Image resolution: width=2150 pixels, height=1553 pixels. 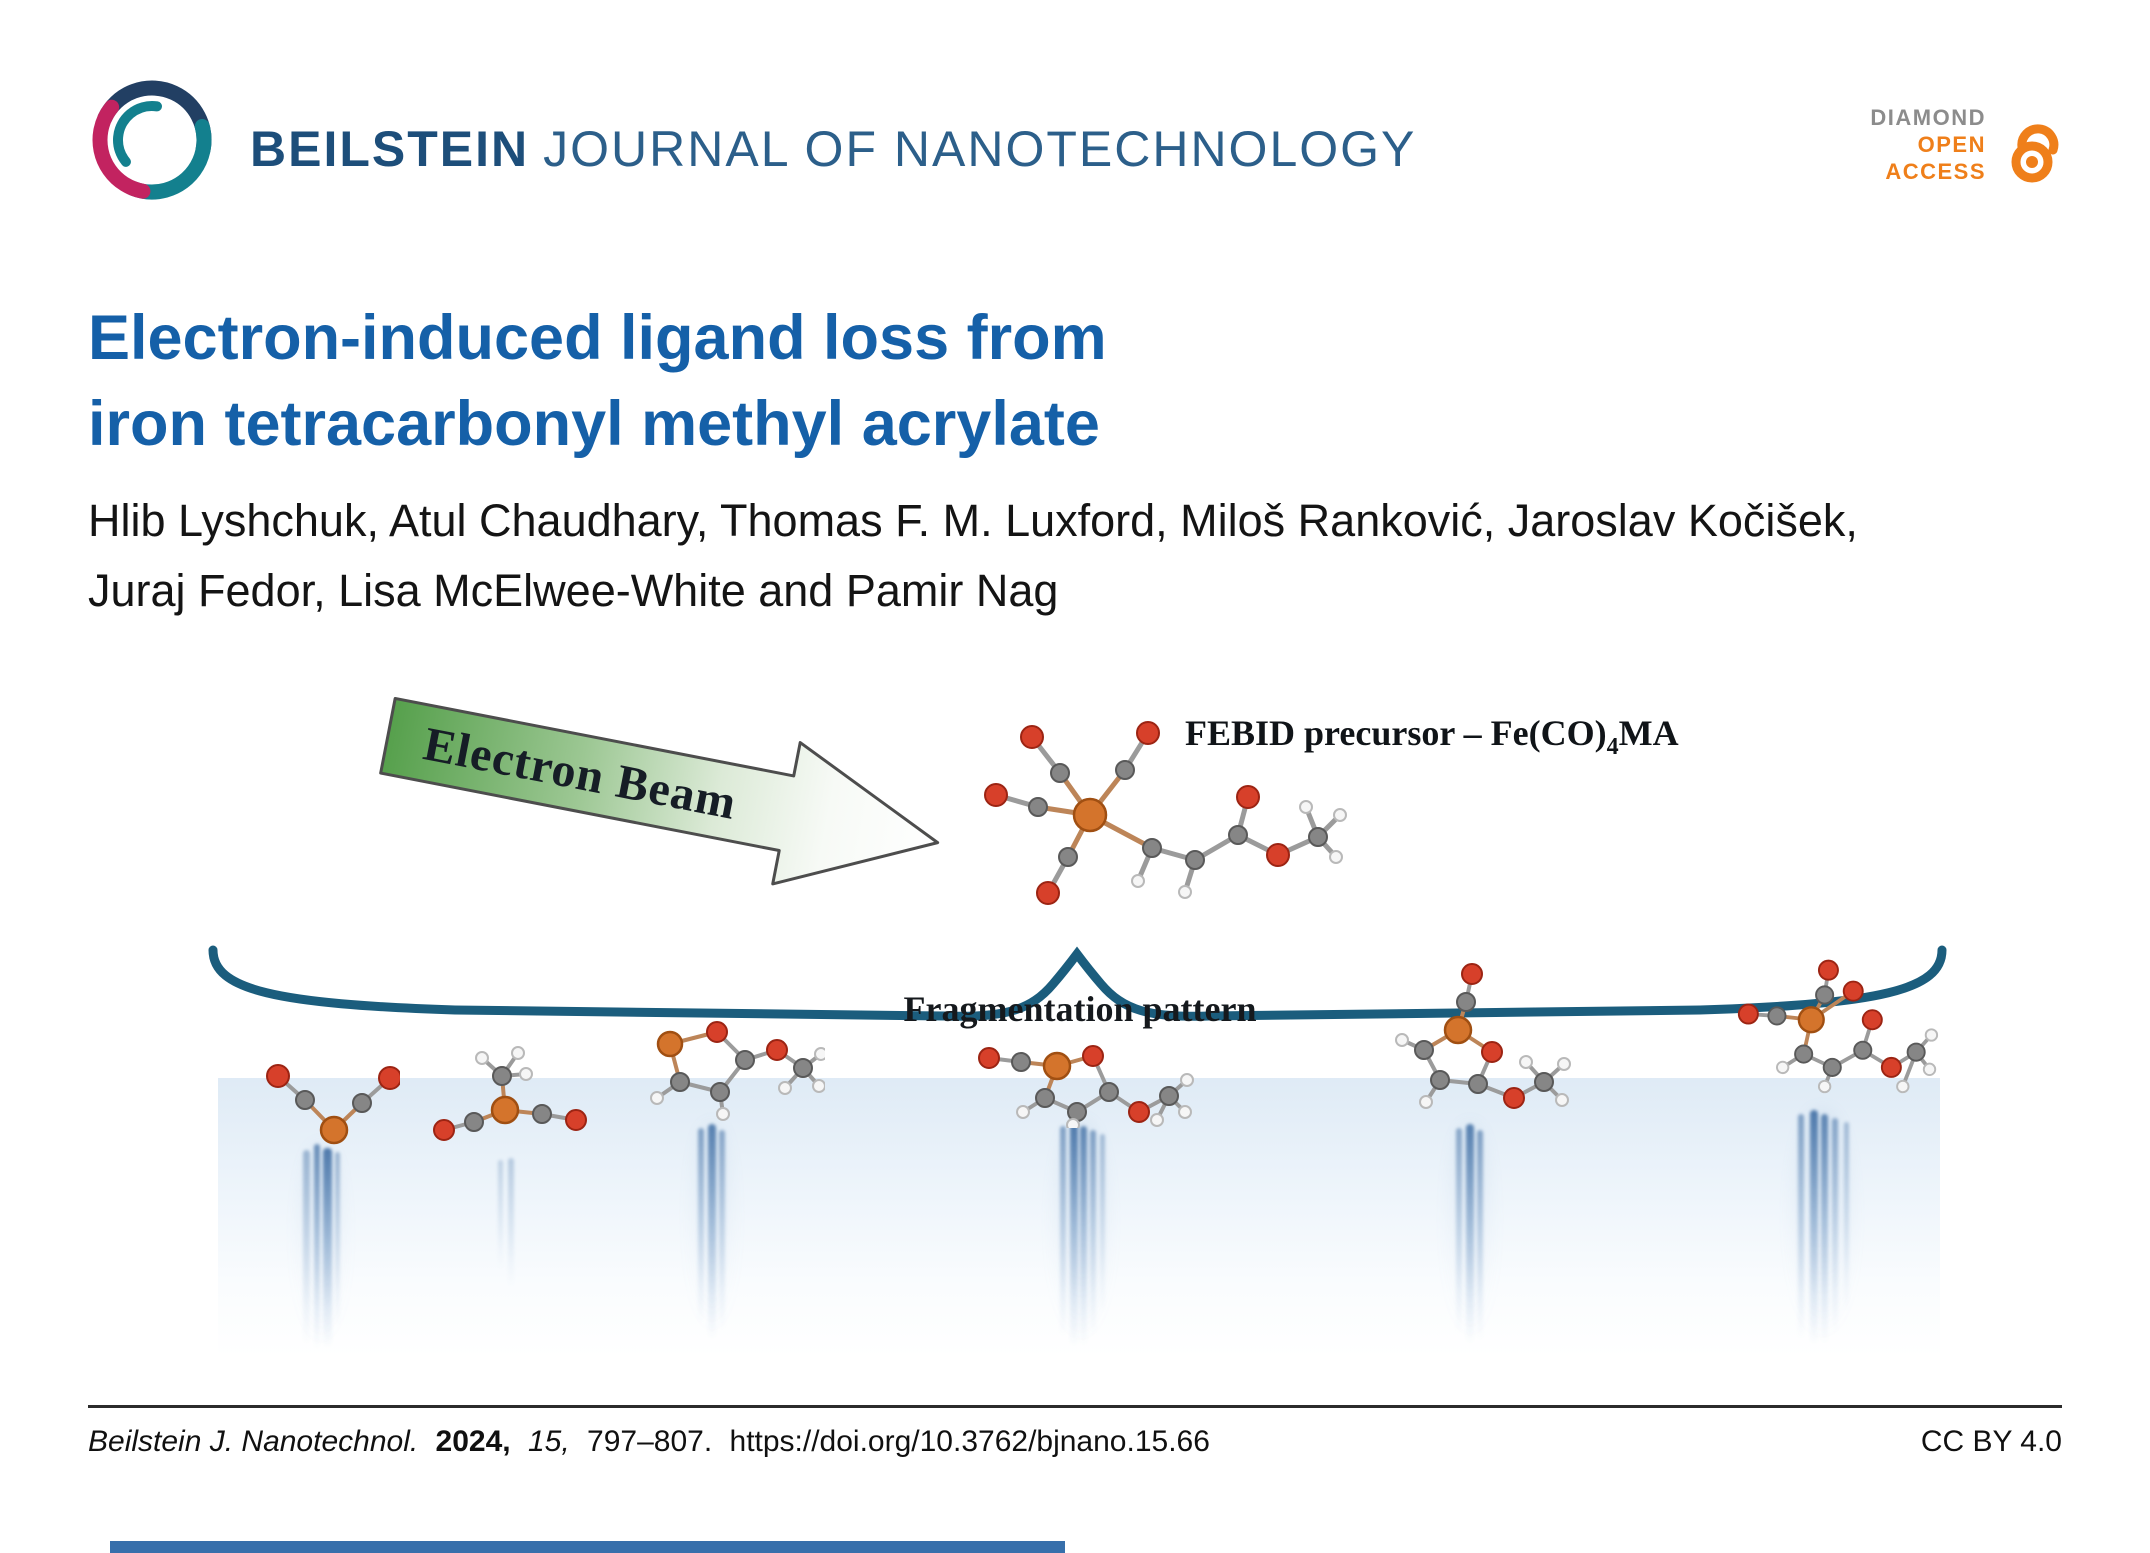 What do you see at coordinates (1991, 1441) in the screenshot?
I see `license-label: CC BY 4.0` at bounding box center [1991, 1441].